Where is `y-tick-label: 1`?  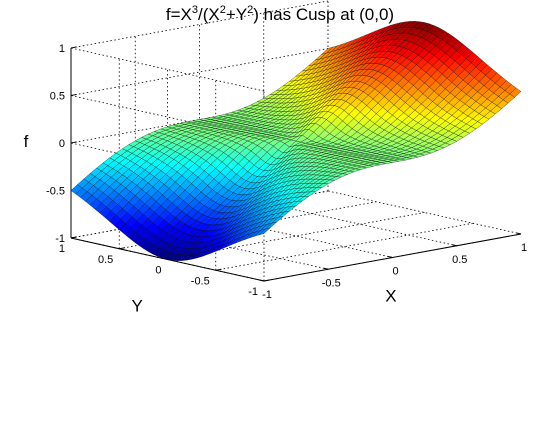 y-tick-label: 1 is located at coordinates (62, 249).